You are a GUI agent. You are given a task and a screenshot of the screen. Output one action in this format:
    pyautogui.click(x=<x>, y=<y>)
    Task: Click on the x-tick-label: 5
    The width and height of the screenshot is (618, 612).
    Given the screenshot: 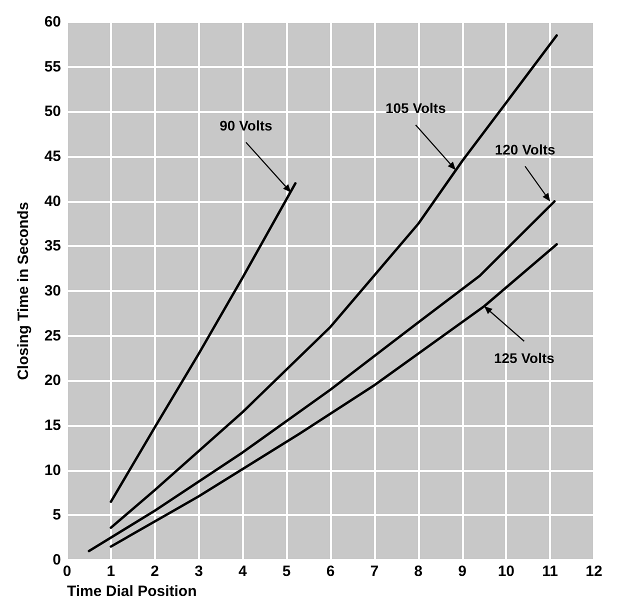 What is the action you would take?
    pyautogui.click(x=286, y=571)
    